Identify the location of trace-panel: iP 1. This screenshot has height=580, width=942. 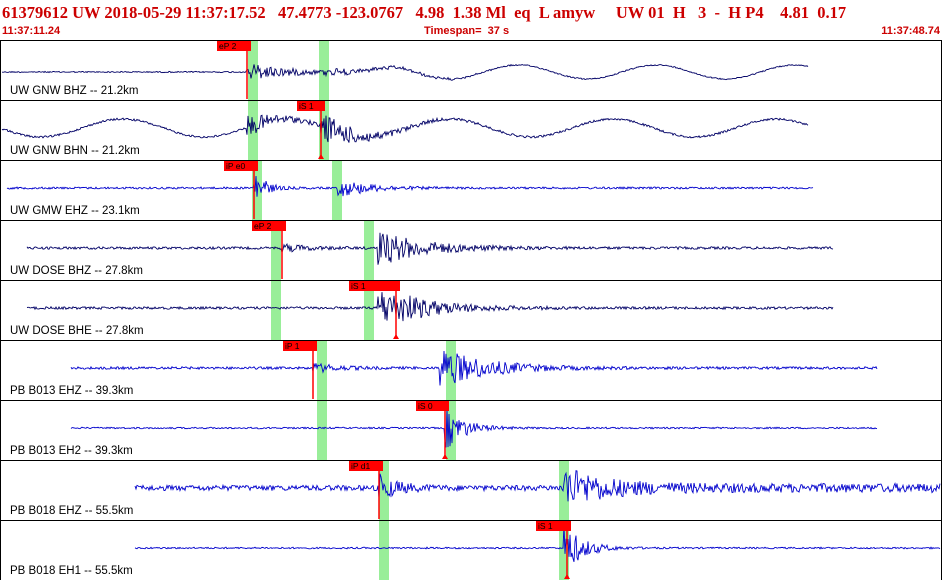
(471, 370).